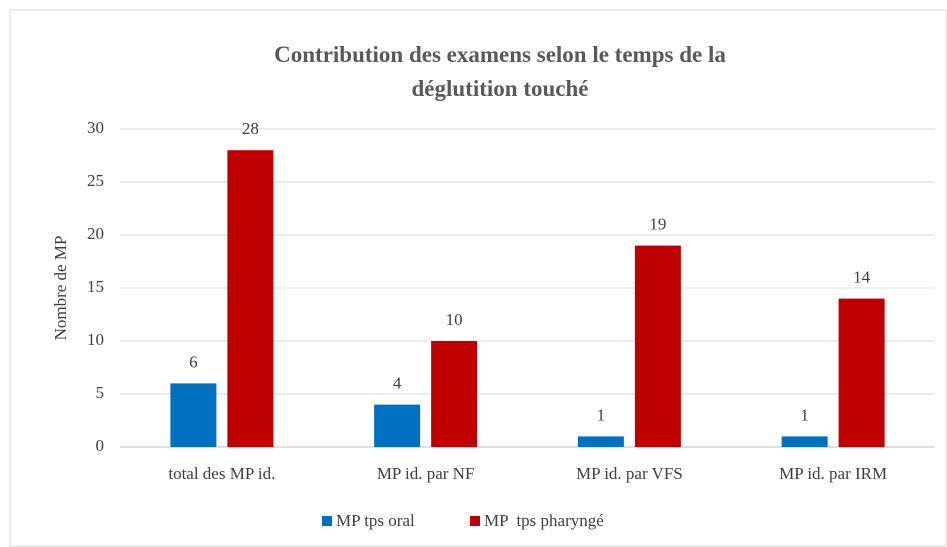 This screenshot has width=947, height=547. Describe the element at coordinates (862, 277) in the screenshot. I see `data-label: 14` at that location.